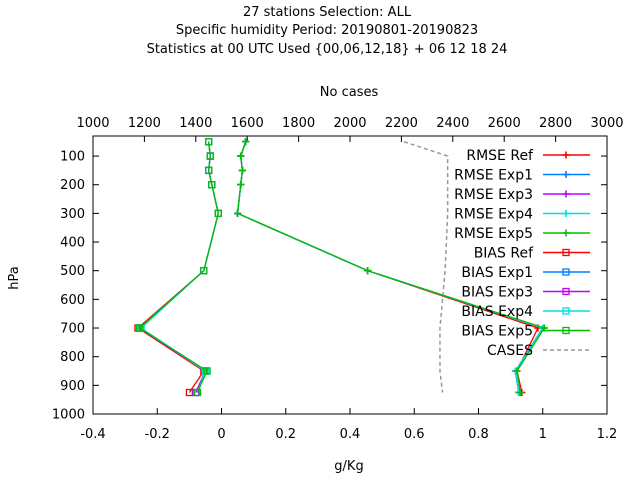  Describe the element at coordinates (92, 434) in the screenshot. I see `x-tick-label: -0.4` at that location.